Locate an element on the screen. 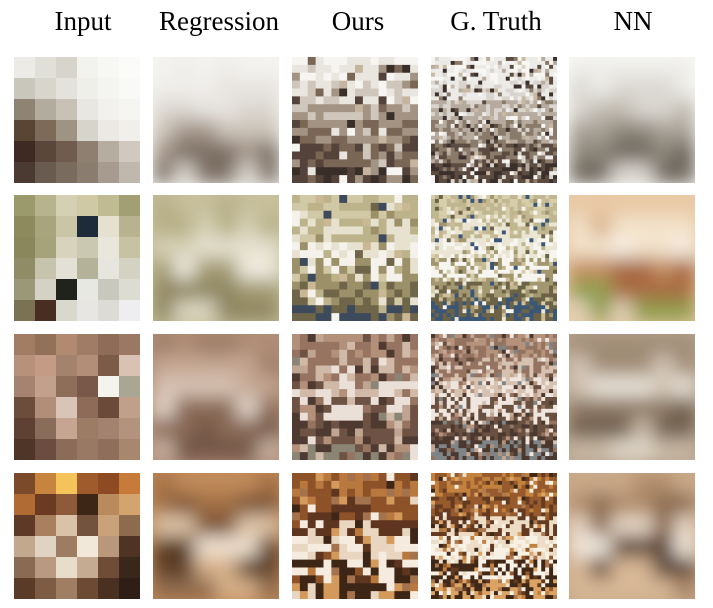 The width and height of the screenshot is (713, 608). column-header-input: Input is located at coordinates (83, 21).